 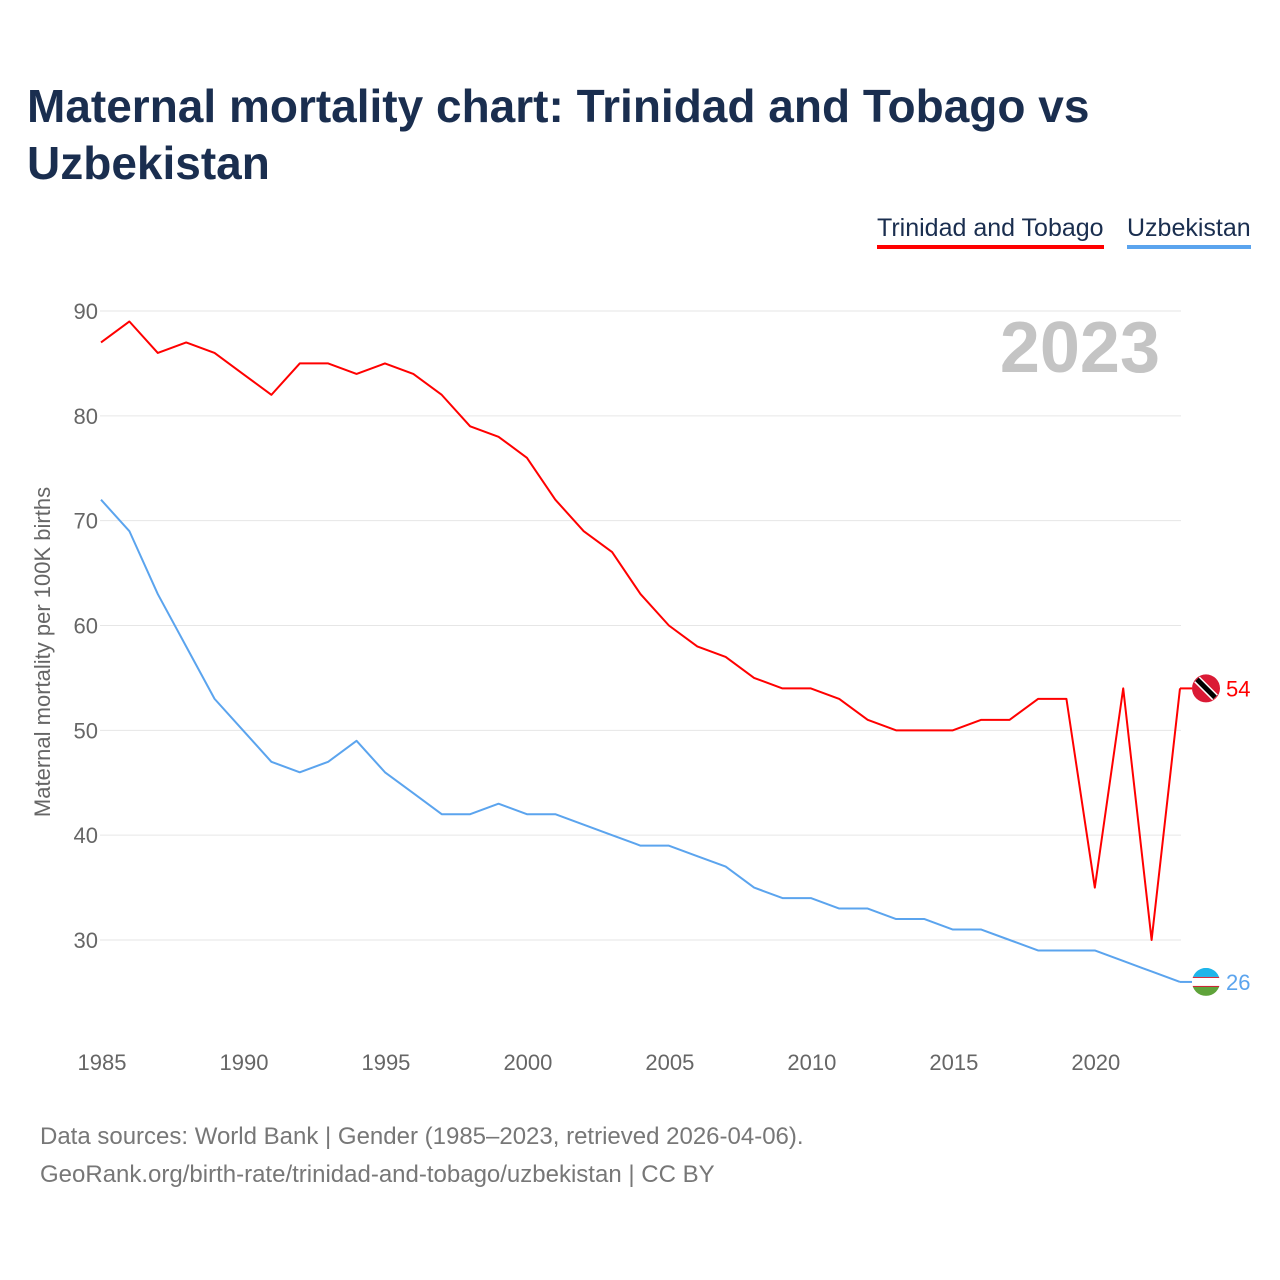 What do you see at coordinates (86, 521) in the screenshot?
I see `y-tick-label: 70` at bounding box center [86, 521].